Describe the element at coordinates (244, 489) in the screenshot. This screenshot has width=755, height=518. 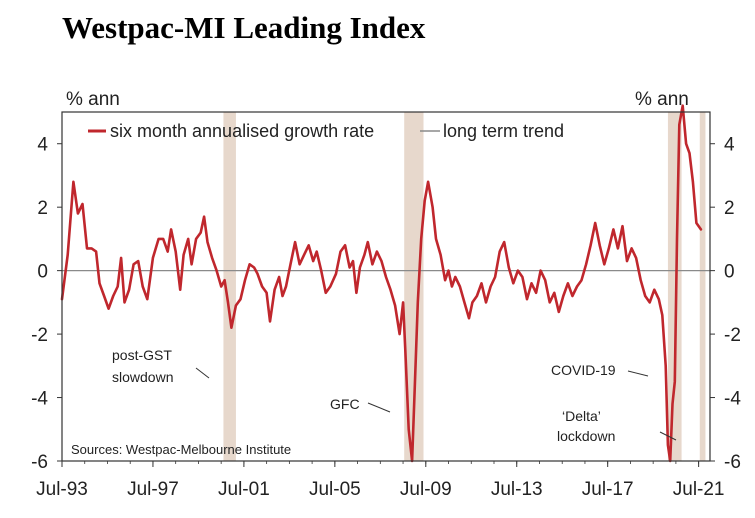
I see `x-tick-label-2: Jul-01` at that location.